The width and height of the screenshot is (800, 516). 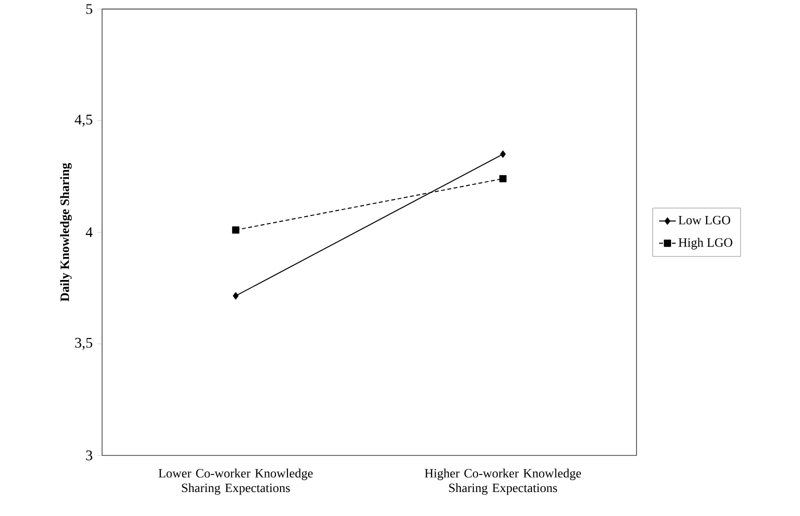 What do you see at coordinates (502, 481) in the screenshot?
I see `x-tick-label: Higher Co-worker Knowledge Sharing Expectations` at bounding box center [502, 481].